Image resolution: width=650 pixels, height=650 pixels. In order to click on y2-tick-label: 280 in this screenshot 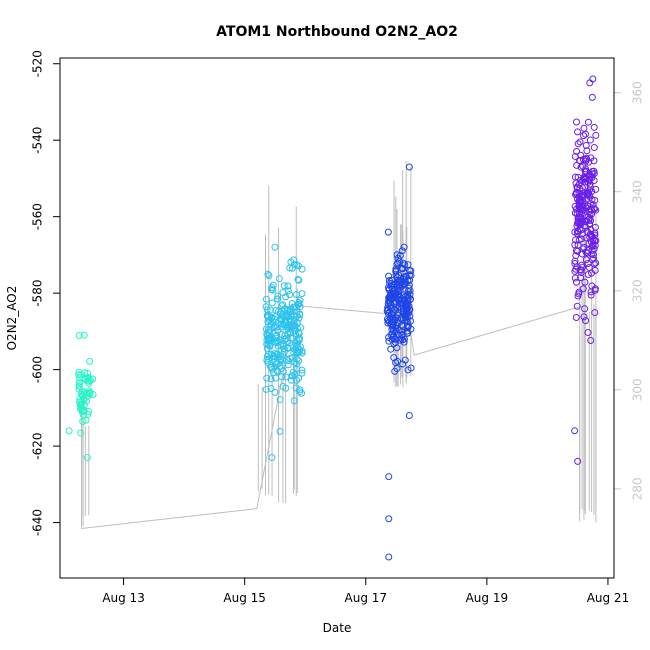, I will do `click(638, 488)`.